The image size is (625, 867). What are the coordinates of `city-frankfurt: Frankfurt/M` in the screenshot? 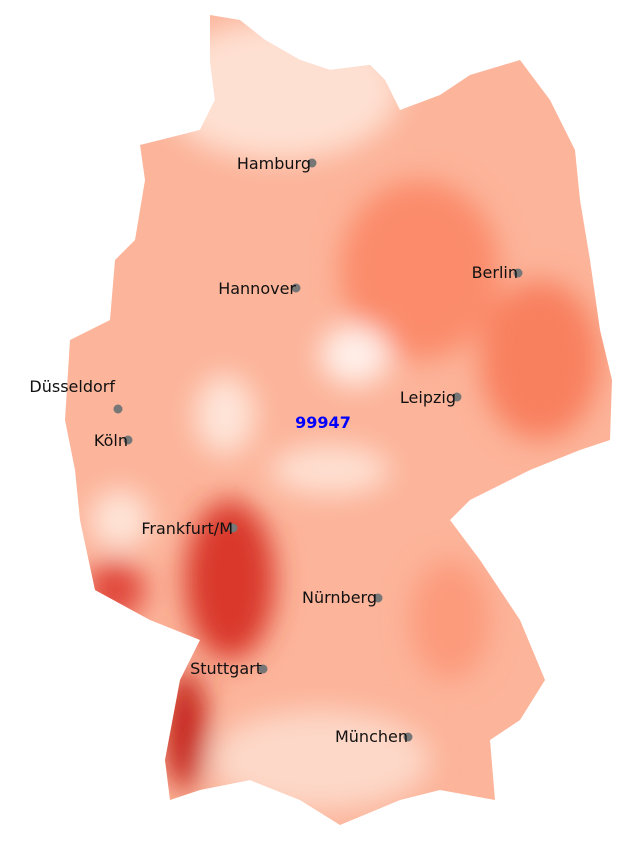 It's located at (189, 528).